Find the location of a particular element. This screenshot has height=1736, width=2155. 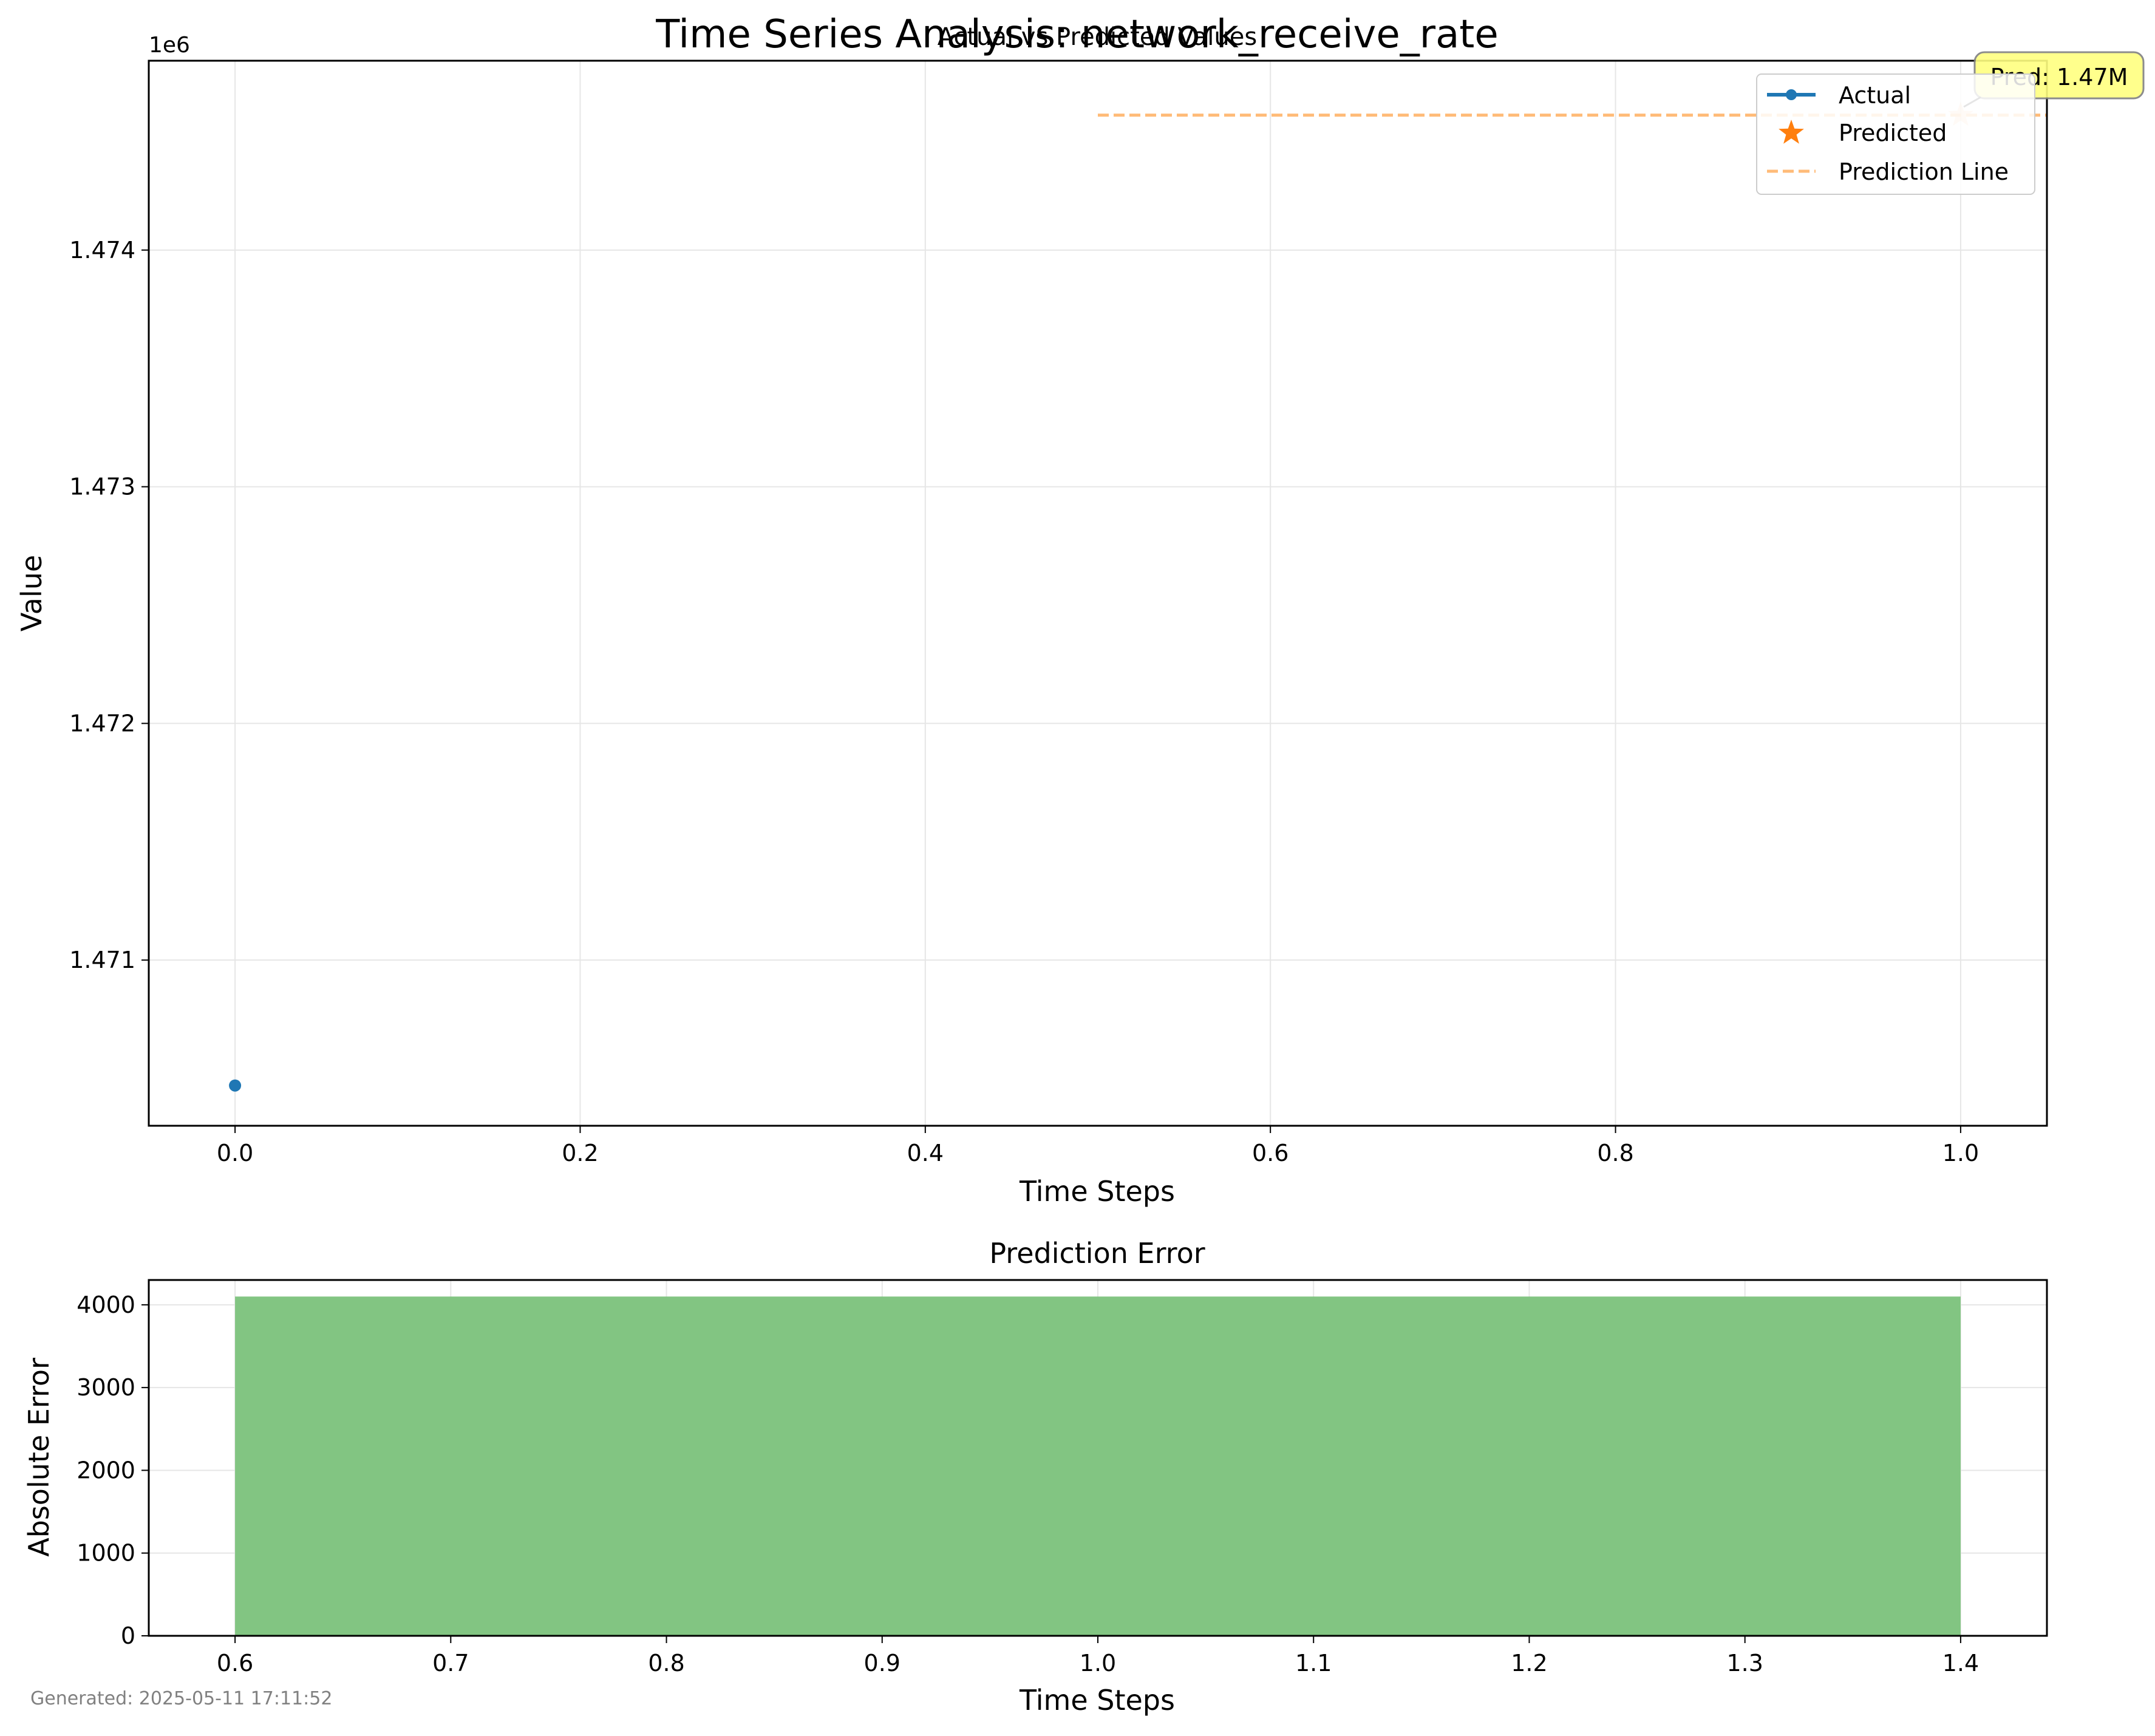

y-tick-label: 1000 is located at coordinates (106, 1554).